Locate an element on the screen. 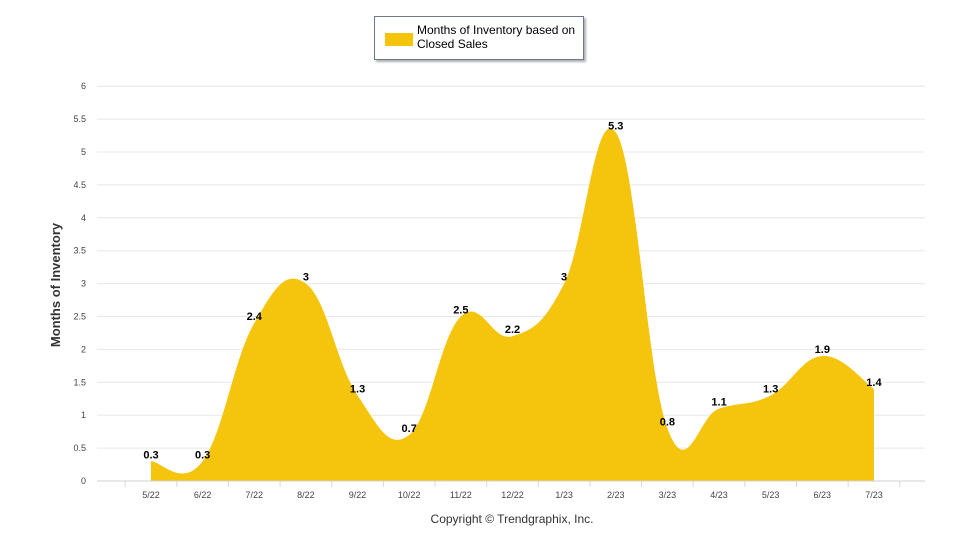 This screenshot has width=960, height=550. x-tick-label: 11/22 is located at coordinates (461, 495).